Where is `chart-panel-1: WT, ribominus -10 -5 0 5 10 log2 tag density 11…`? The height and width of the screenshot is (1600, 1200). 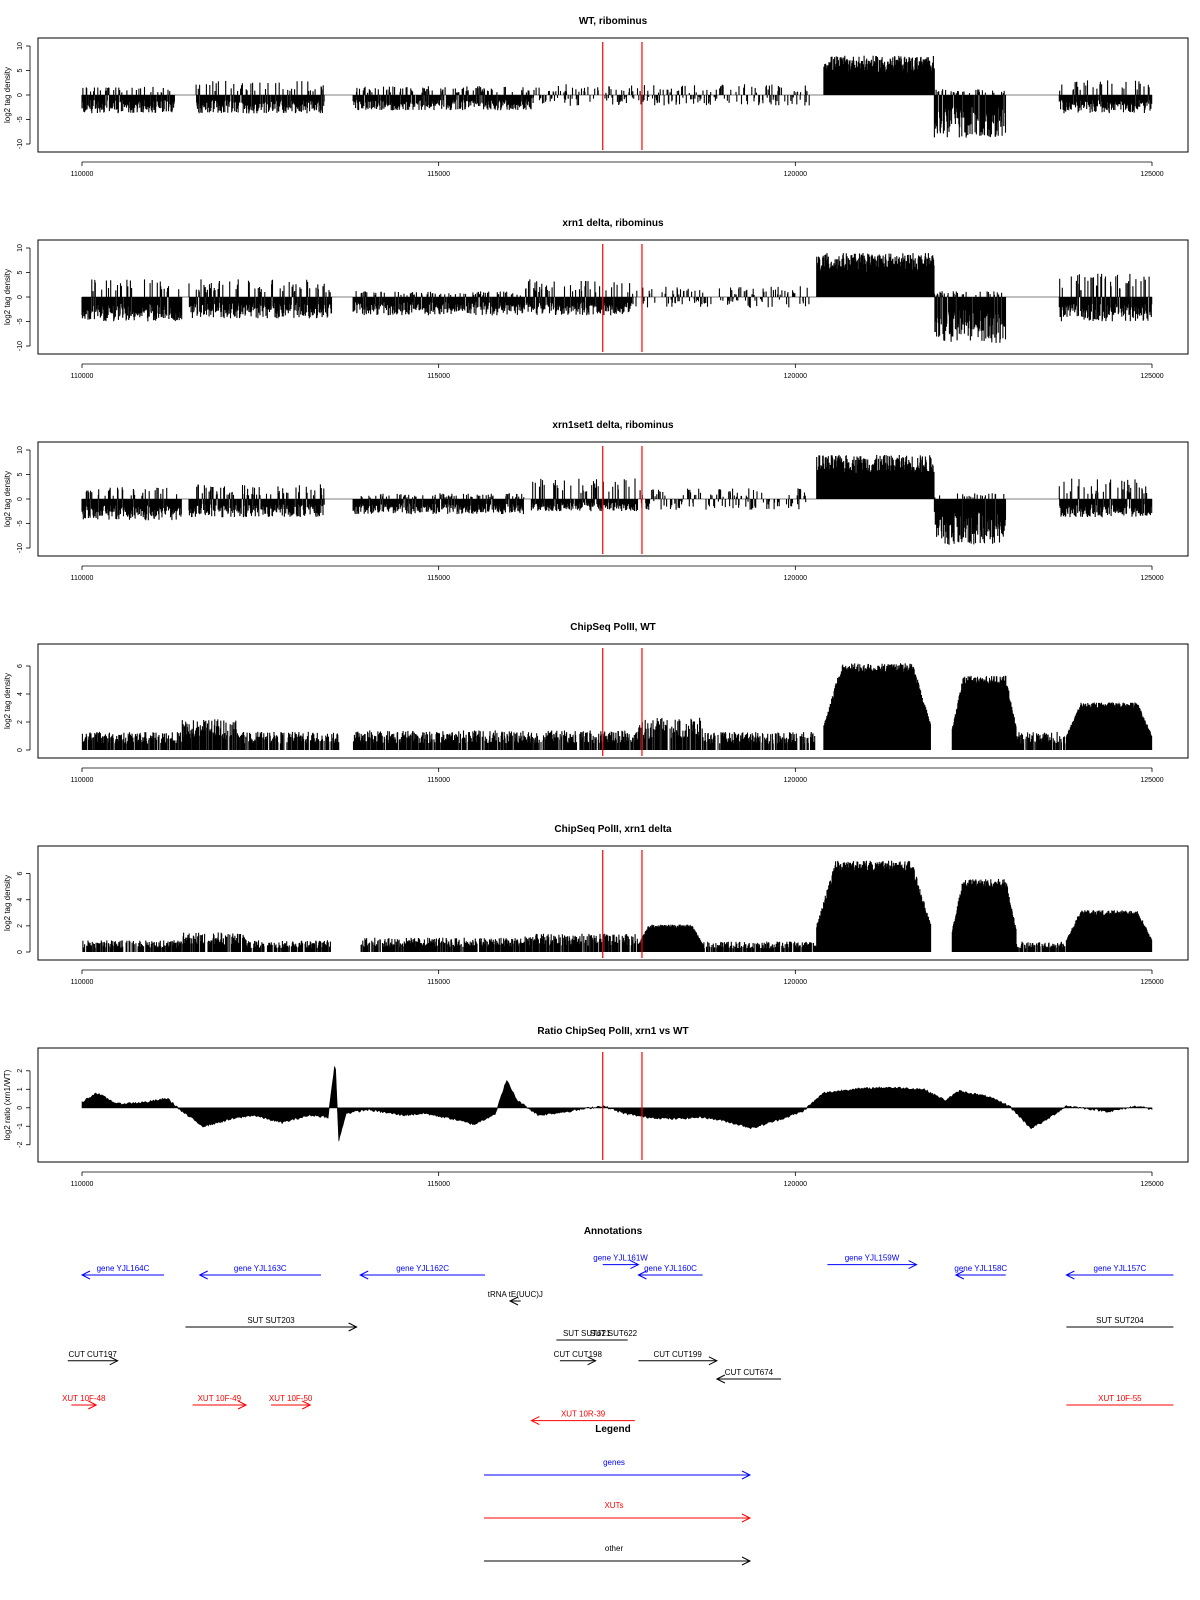 chart-panel-1: WT, ribominus -10 -5 0 5 10 log2 tag density 11… is located at coordinates (596, 97).